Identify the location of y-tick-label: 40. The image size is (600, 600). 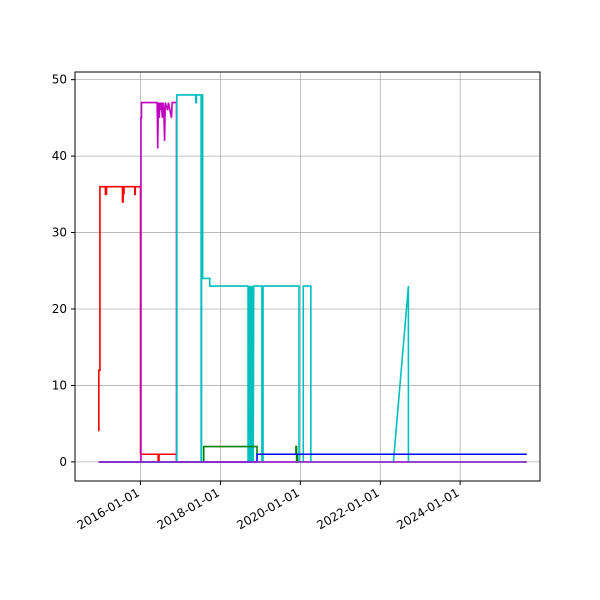
(59, 156).